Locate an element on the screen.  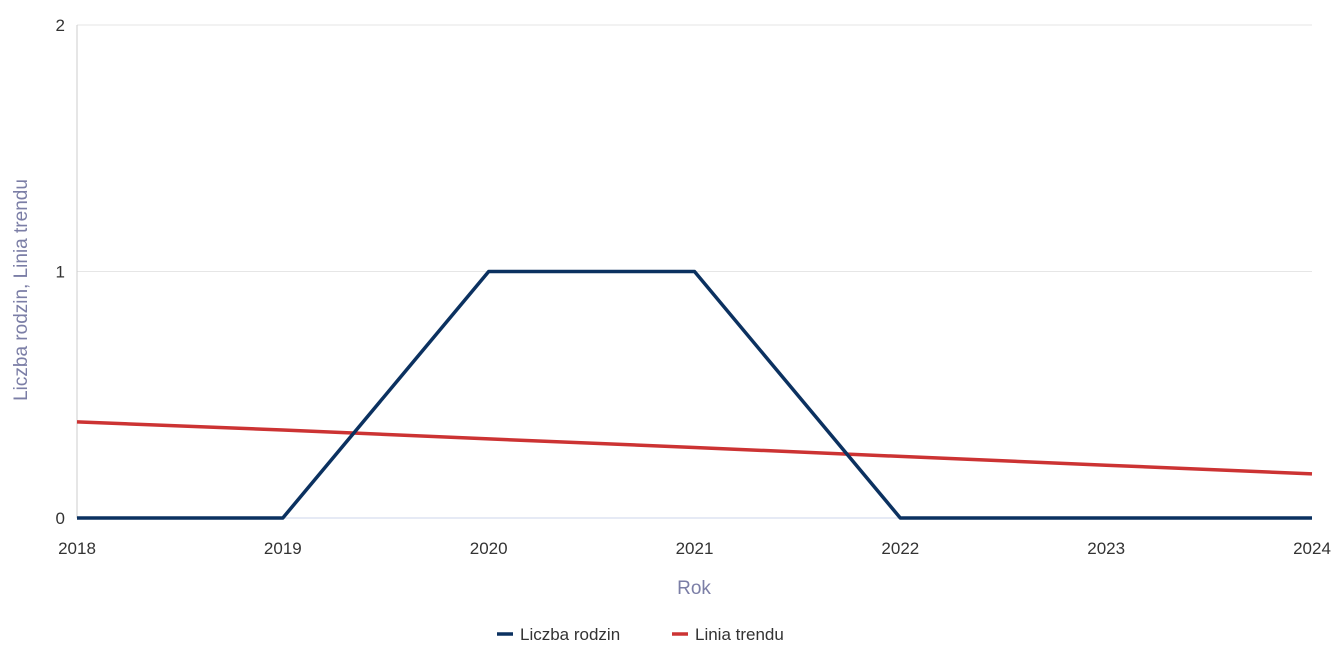
legend-label: Liczba rodzin is located at coordinates (570, 634).